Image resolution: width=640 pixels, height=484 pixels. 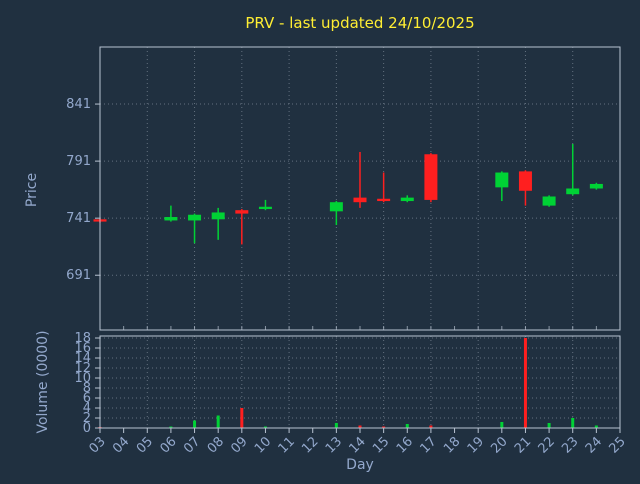 What do you see at coordinates (192, 445) in the screenshot?
I see `x-tick-label: 07` at bounding box center [192, 445].